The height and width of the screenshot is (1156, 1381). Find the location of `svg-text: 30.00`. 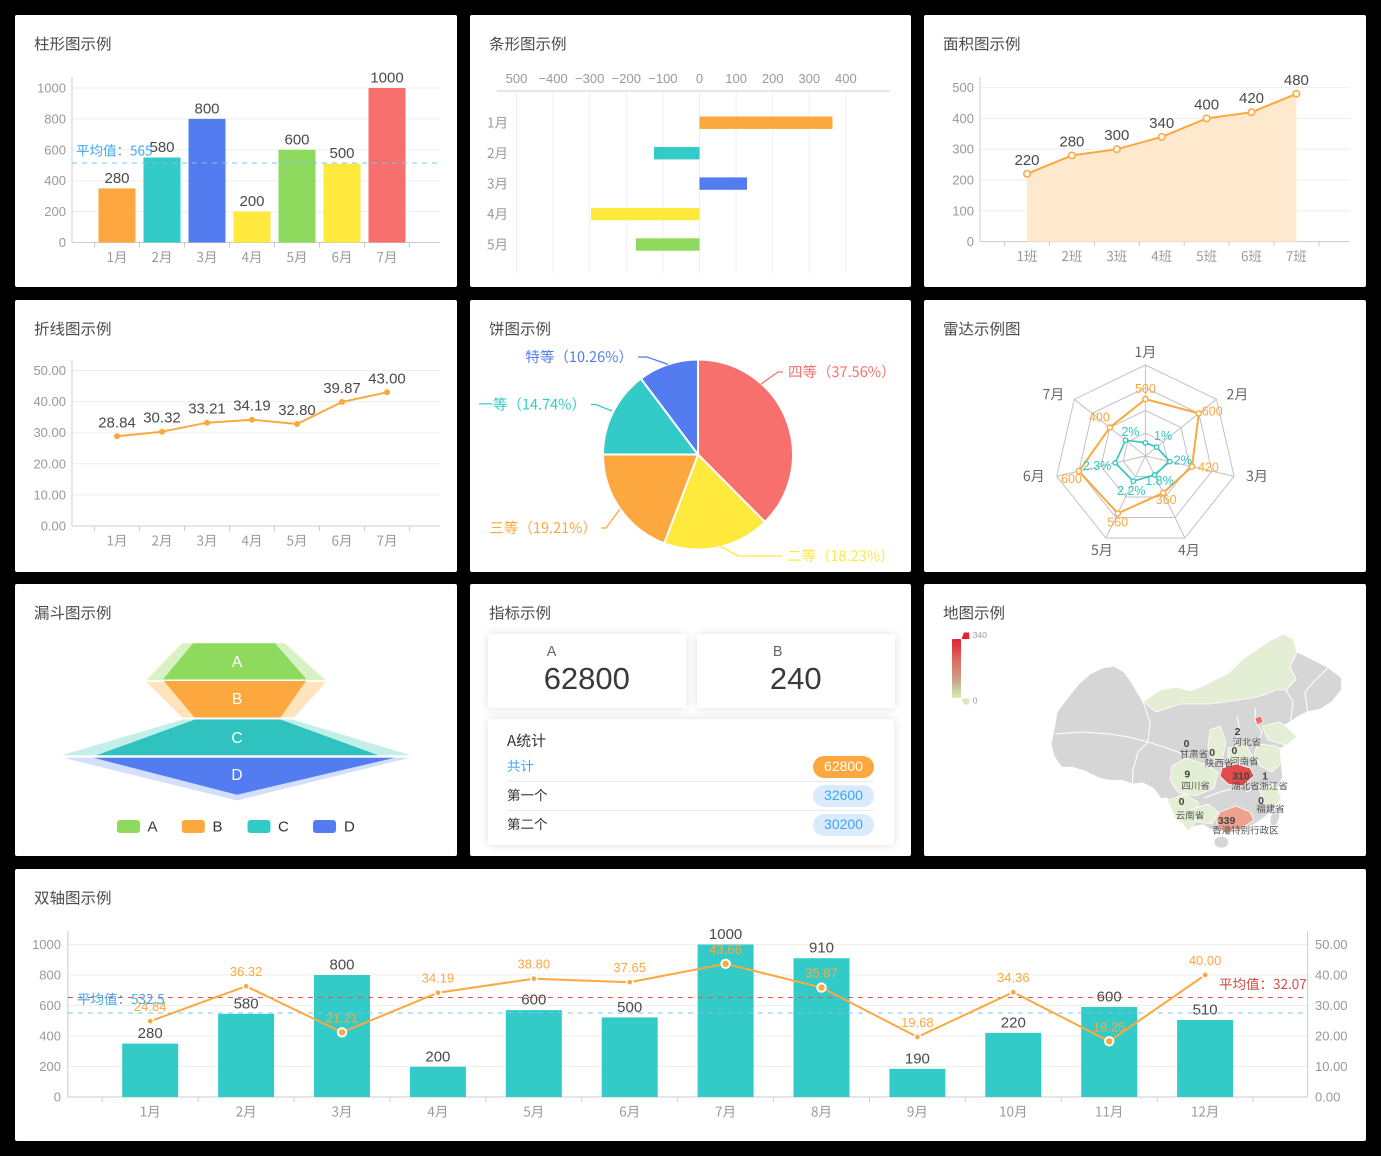

svg-text: 30.00 is located at coordinates (49, 432).